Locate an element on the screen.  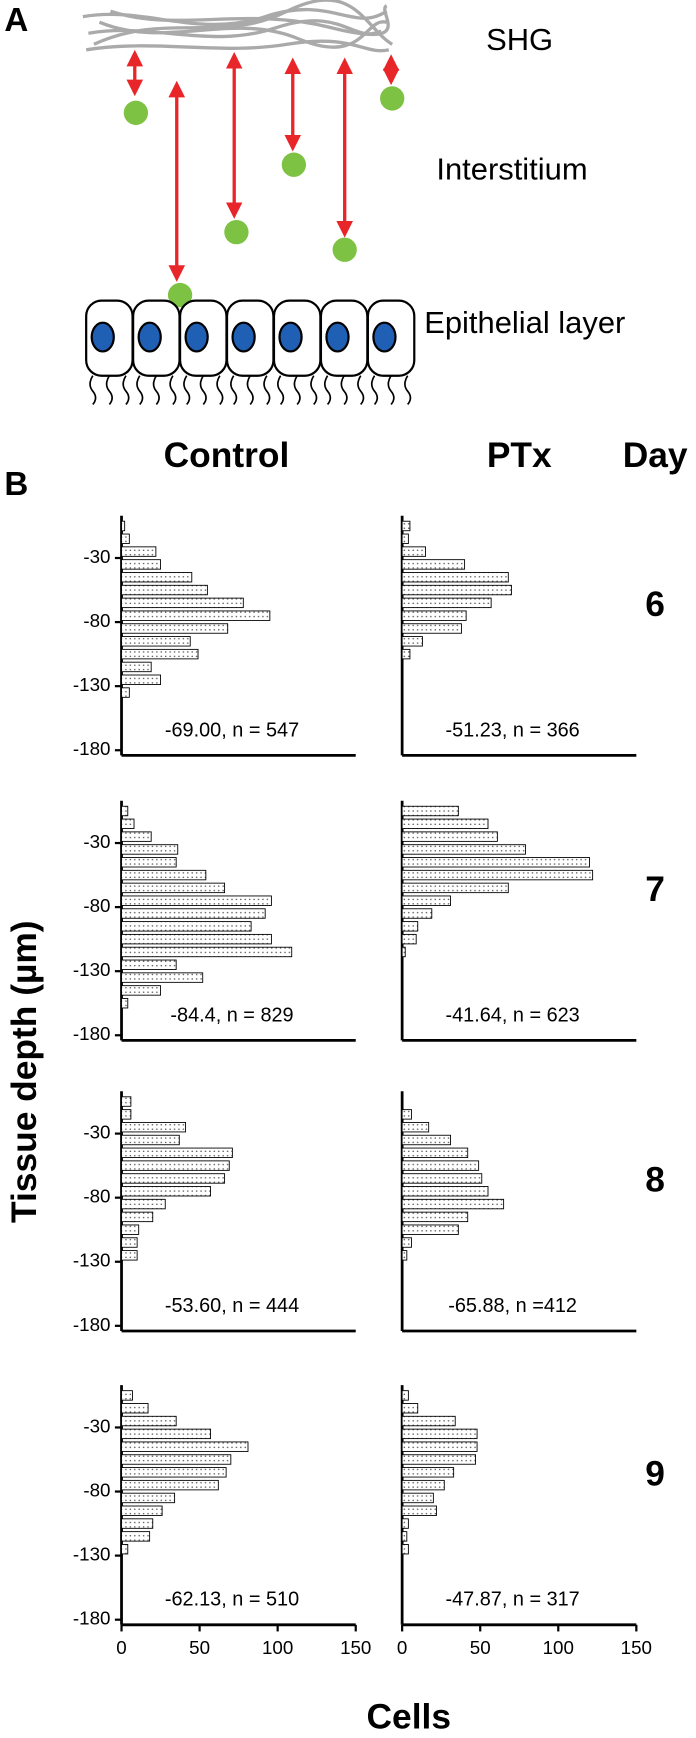
y-tick-label: -130 is located at coordinates (92, 684).